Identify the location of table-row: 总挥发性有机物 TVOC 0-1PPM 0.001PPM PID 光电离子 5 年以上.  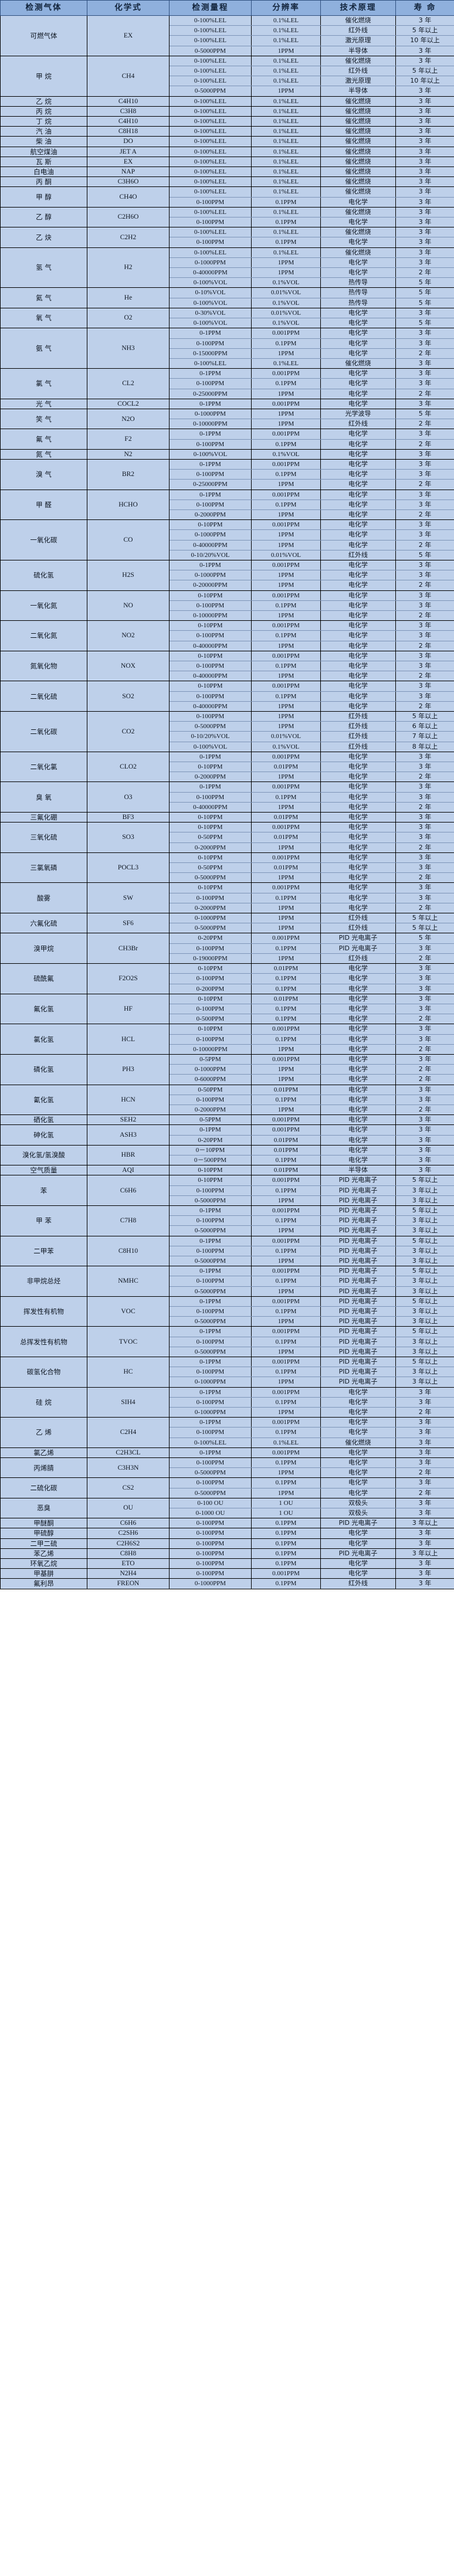
(227, 1342).